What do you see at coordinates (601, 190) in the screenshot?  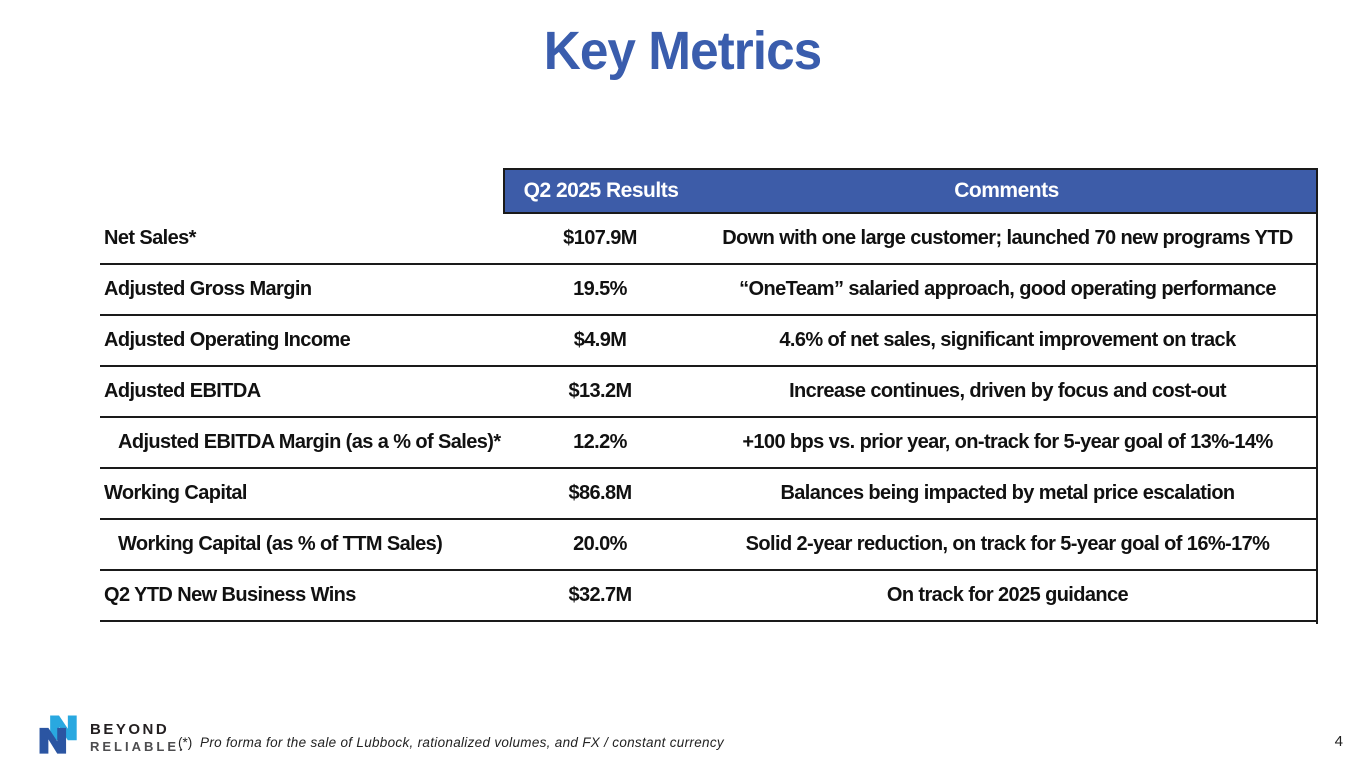 I see `column-header-q2-results: Q2 2025 Results` at bounding box center [601, 190].